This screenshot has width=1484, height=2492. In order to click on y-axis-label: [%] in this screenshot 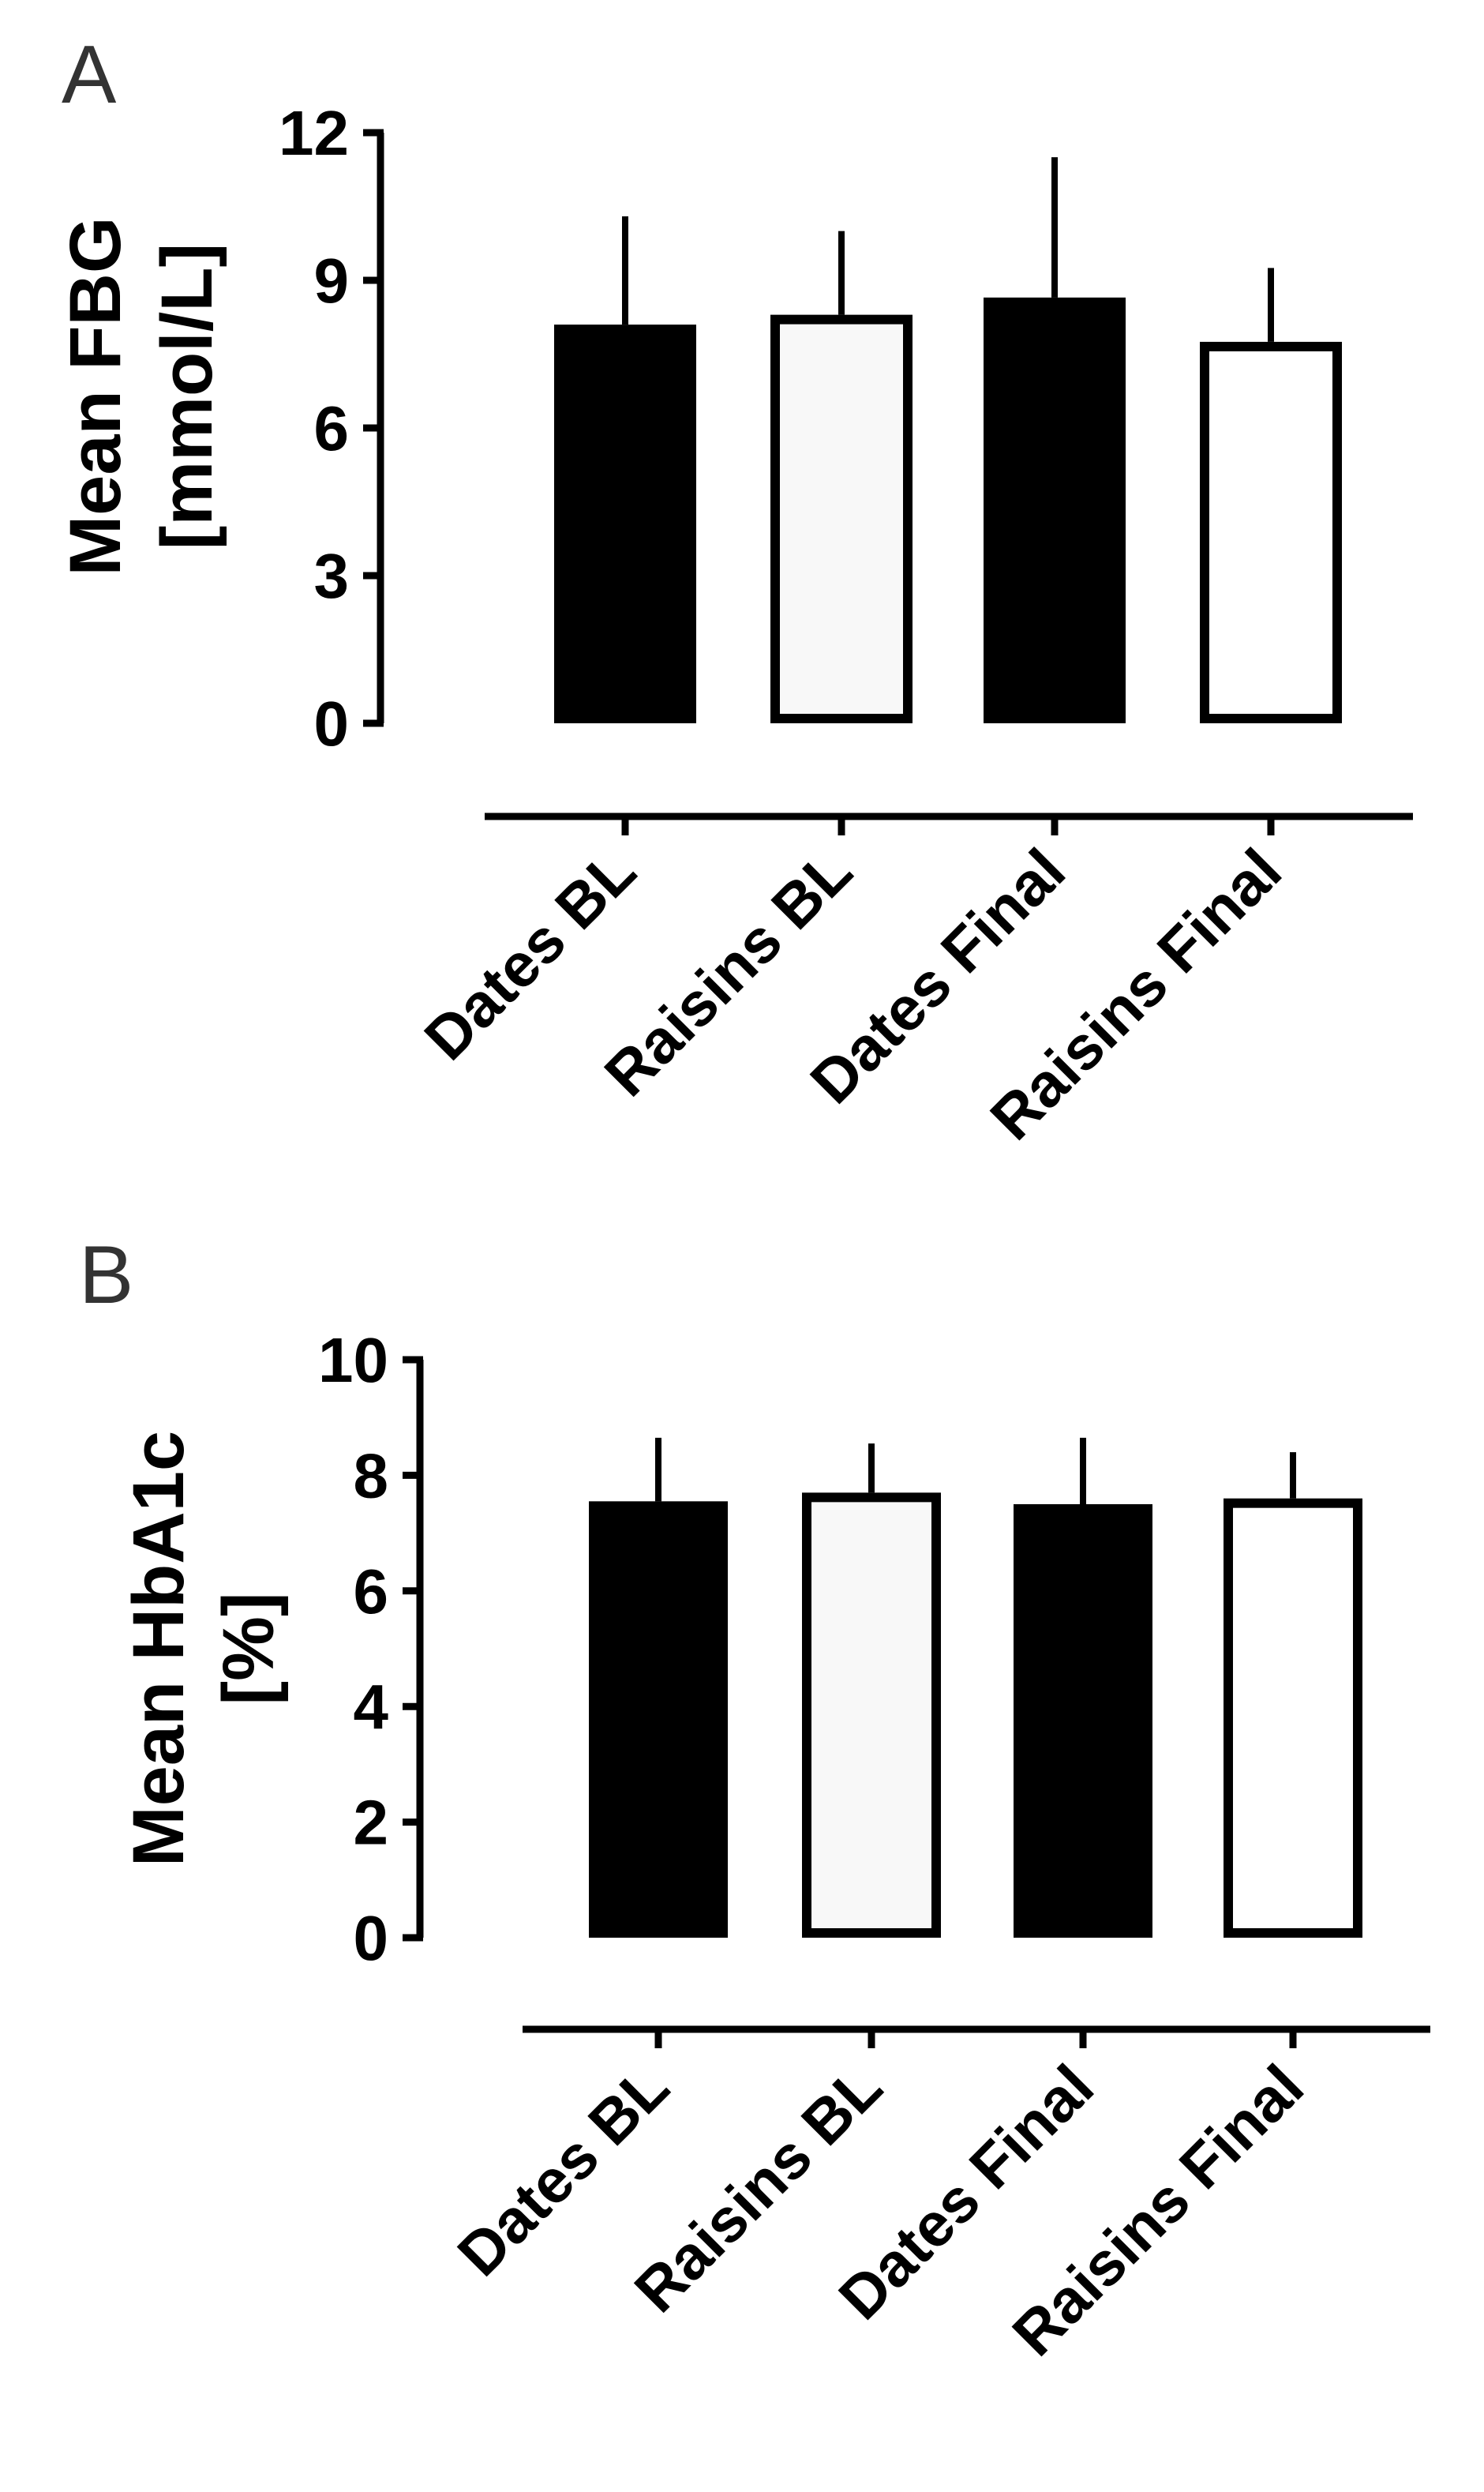, I will do `click(249, 1648)`.